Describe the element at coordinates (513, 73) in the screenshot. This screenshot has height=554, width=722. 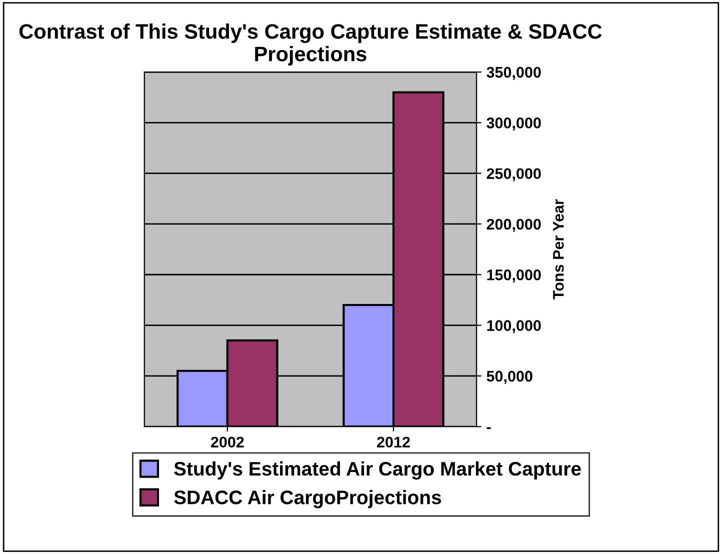
I see `y-tick-label: 350,000` at that location.